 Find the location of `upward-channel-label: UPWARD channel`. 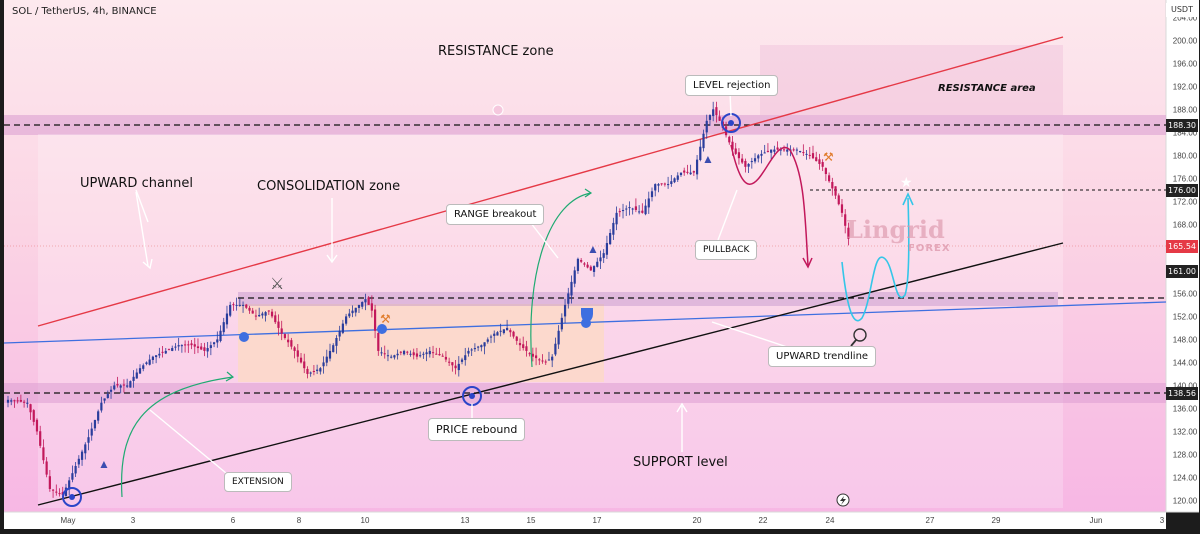

upward-channel-label: UPWARD channel is located at coordinates (137, 183).